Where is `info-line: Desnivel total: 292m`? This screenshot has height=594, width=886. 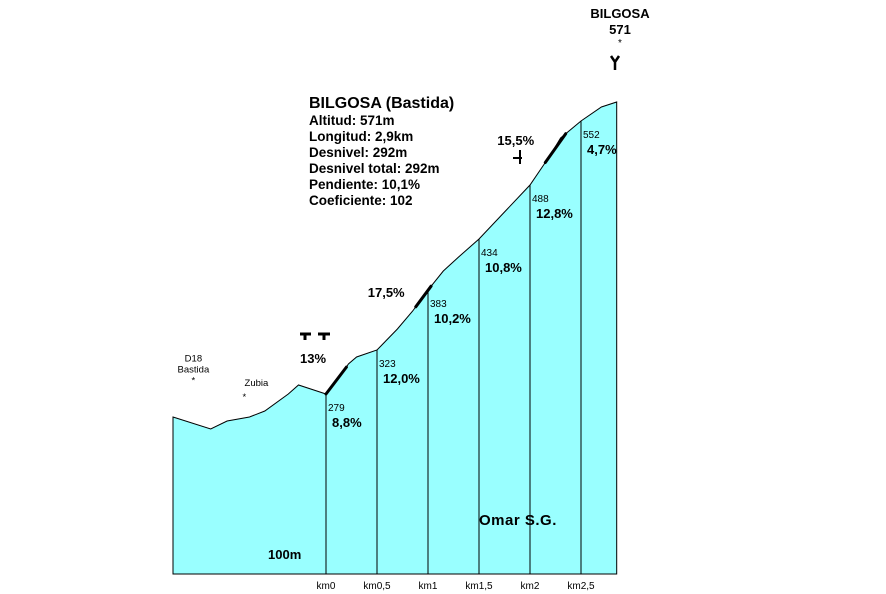
info-line: Desnivel total: 292m is located at coordinates (374, 168).